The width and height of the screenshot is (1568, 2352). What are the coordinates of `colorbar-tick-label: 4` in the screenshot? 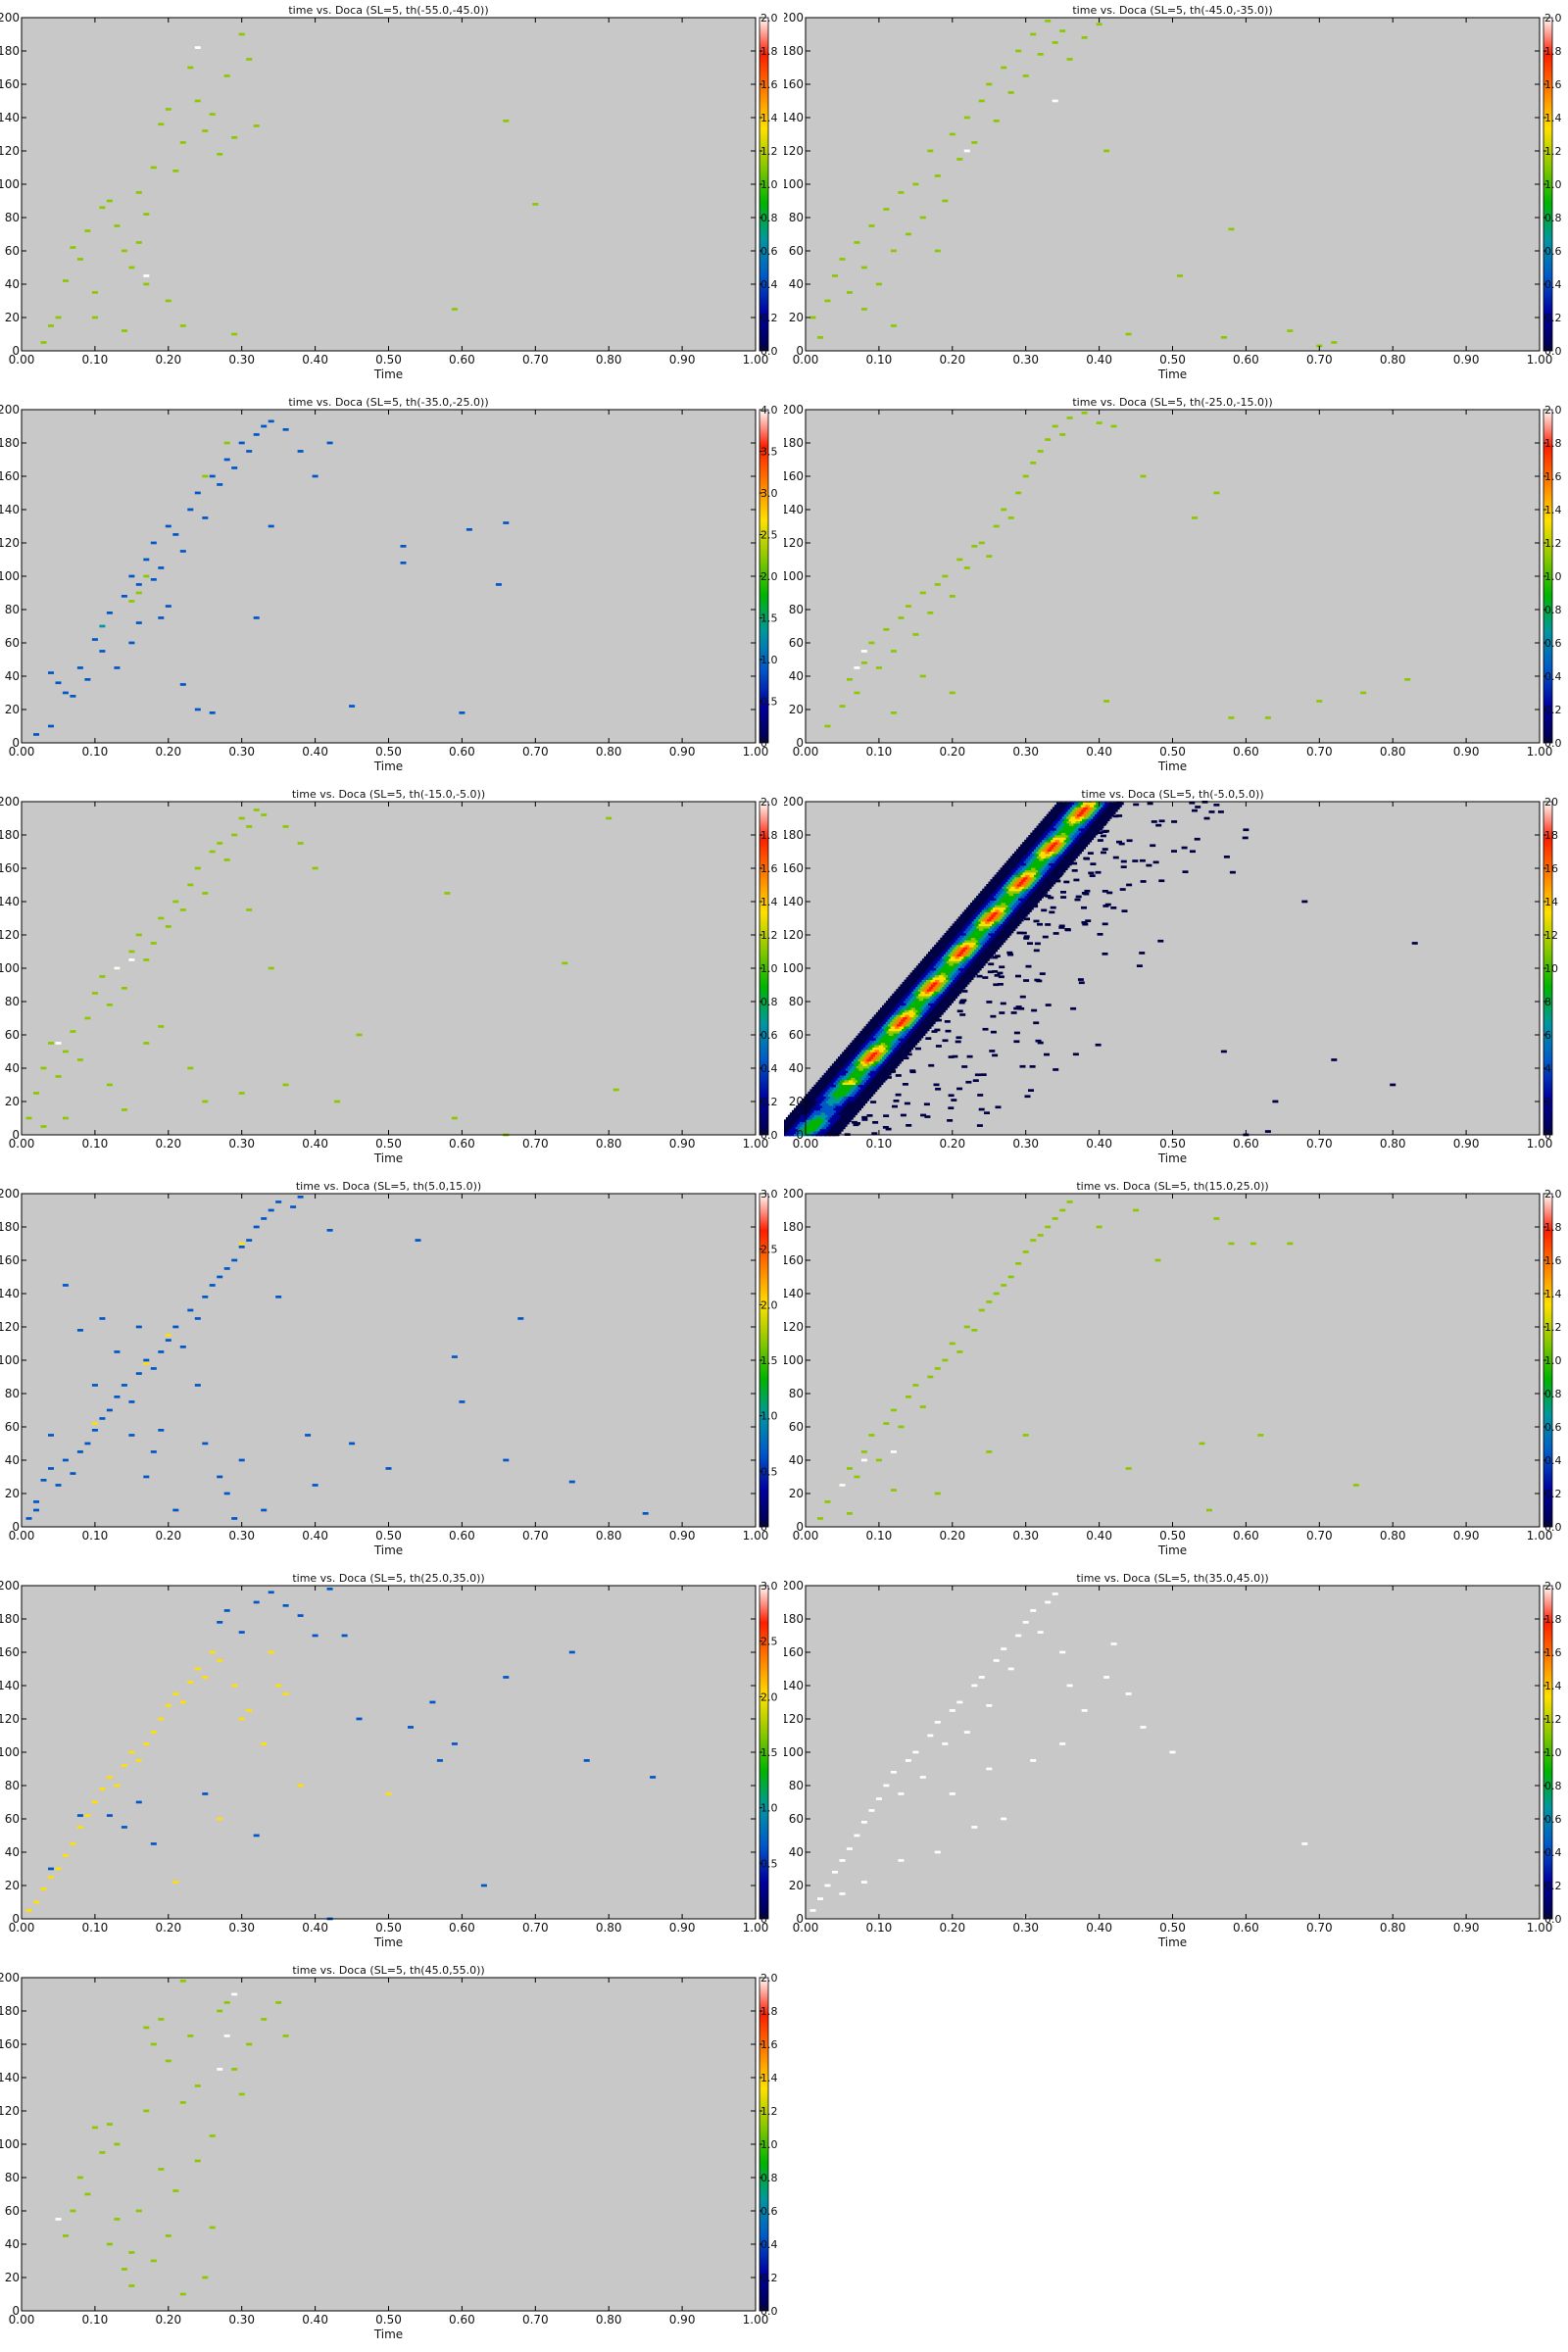 It's located at (1547, 1068).